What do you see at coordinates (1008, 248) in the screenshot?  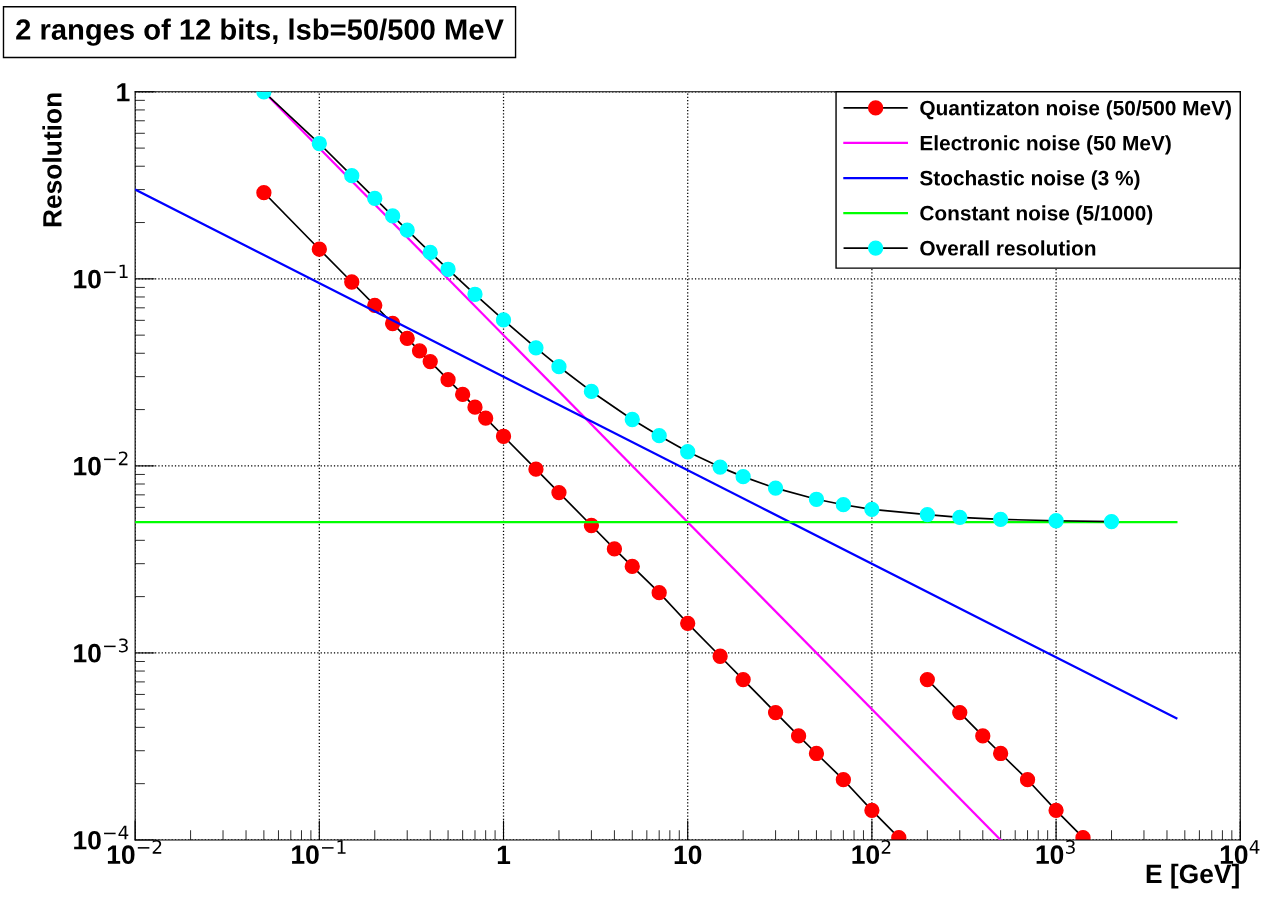 I see `legend-label: Overall resolution` at bounding box center [1008, 248].